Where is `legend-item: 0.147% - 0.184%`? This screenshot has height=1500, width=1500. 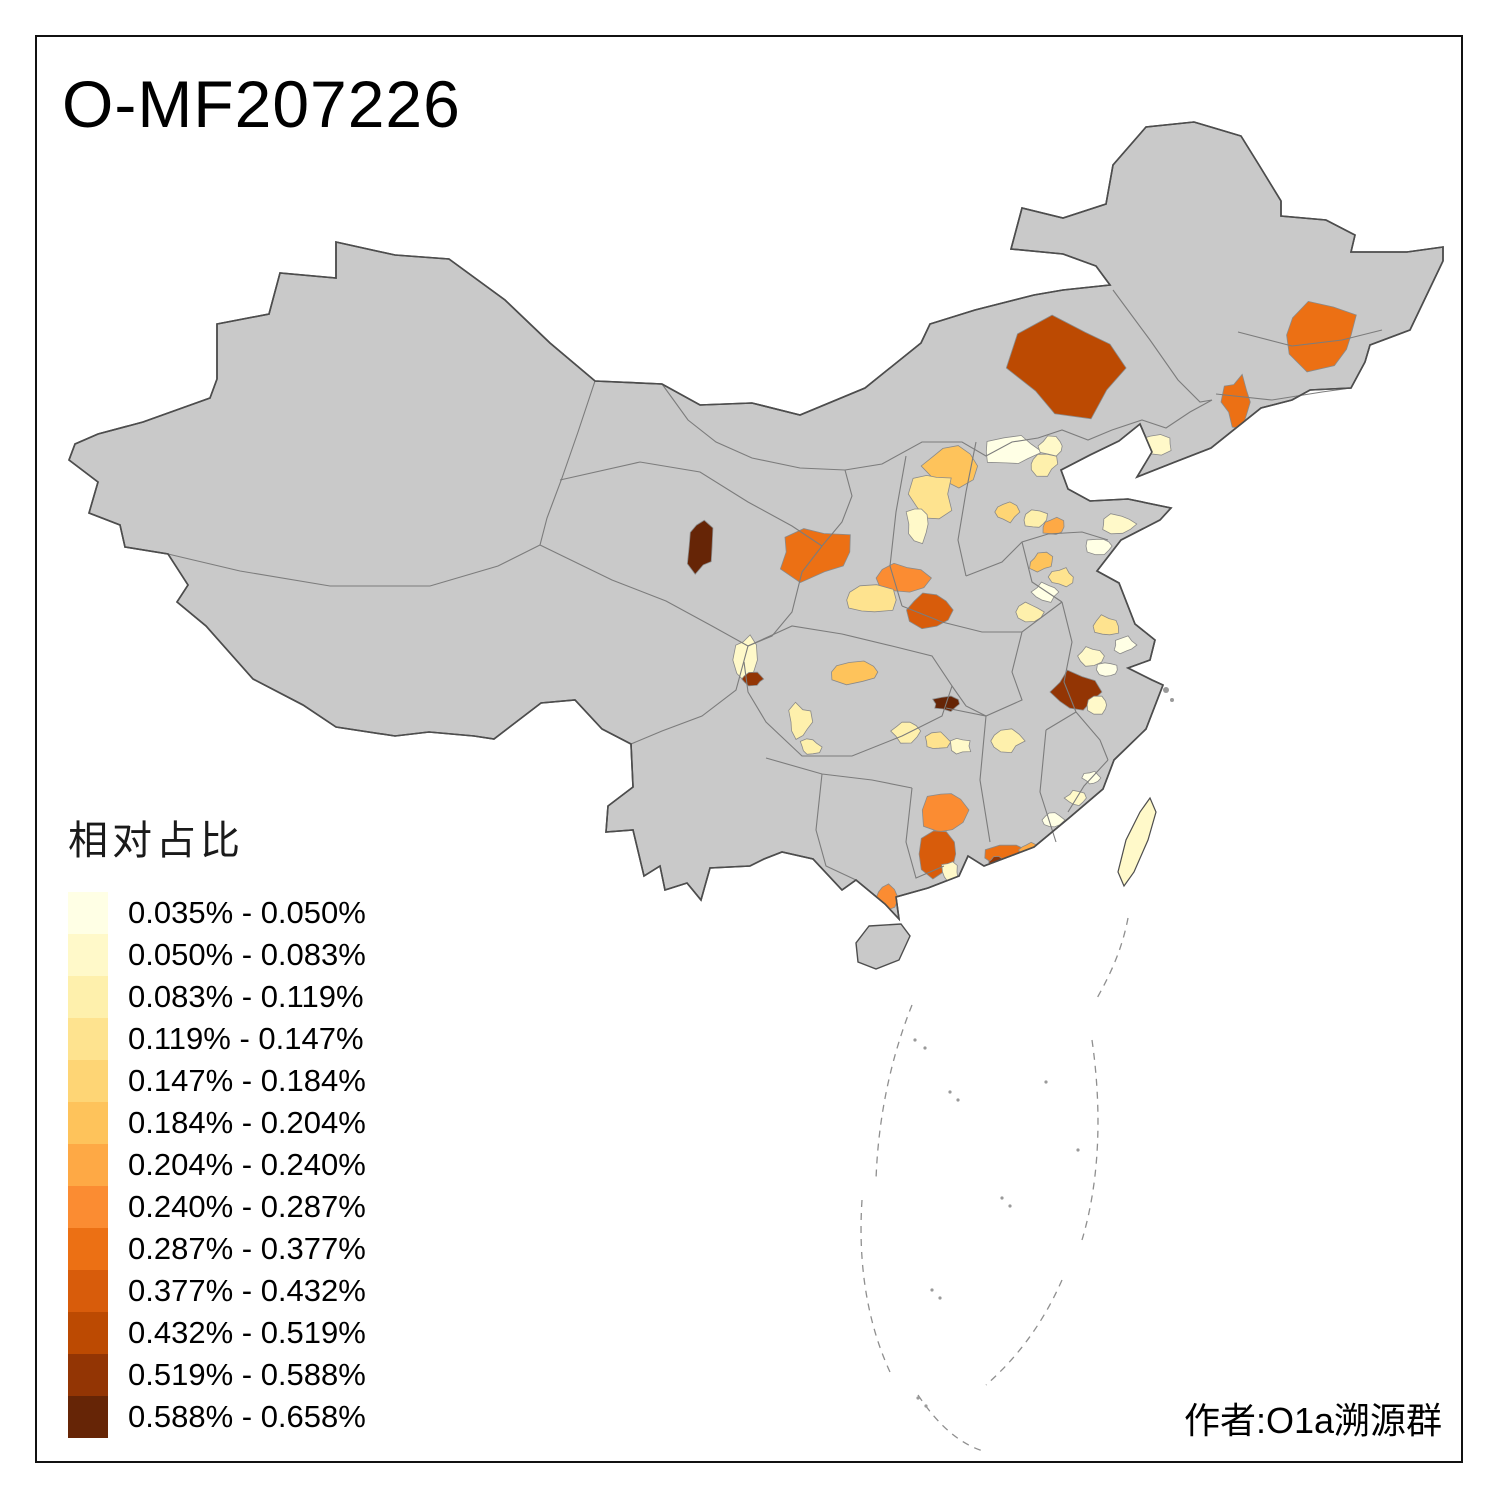 legend-item: 0.147% - 0.184% is located at coordinates (217, 1081).